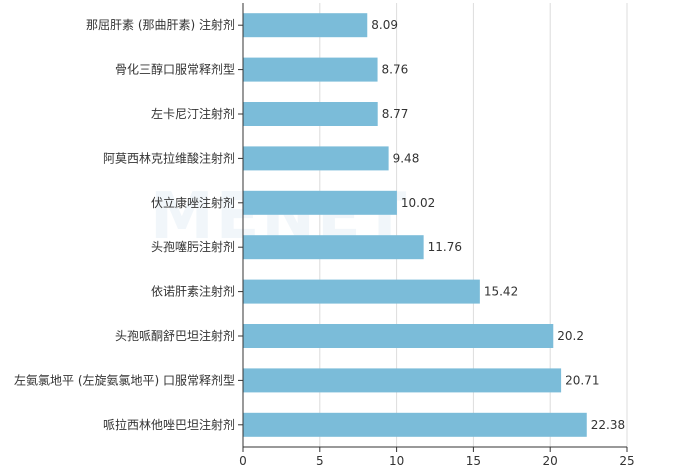 Image resolution: width=676 pixels, height=472 pixels. I want to click on x-tick-label: 15, so click(473, 461).